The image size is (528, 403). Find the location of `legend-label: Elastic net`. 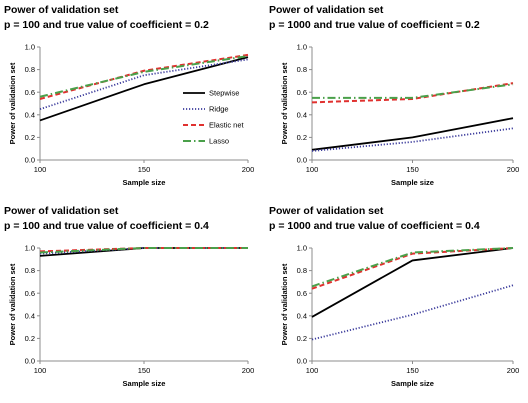

legend-label: Elastic net is located at coordinates (227, 125).